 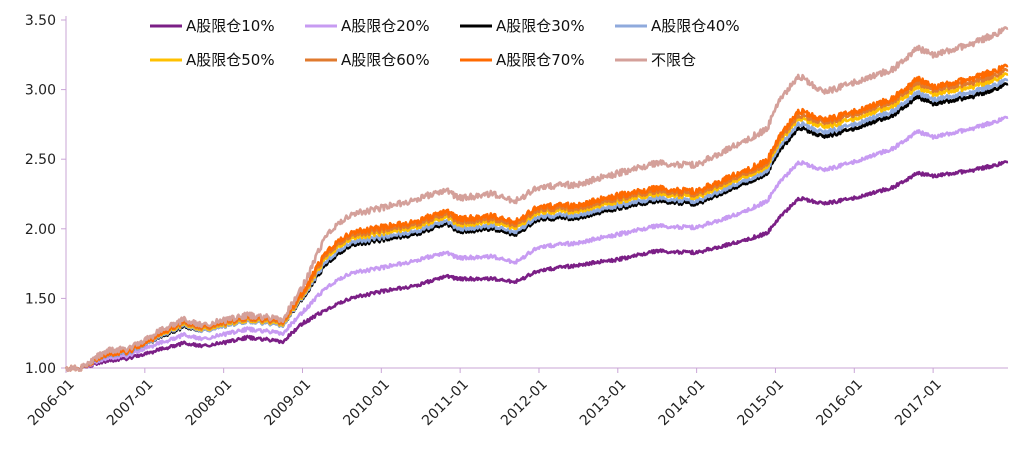 What do you see at coordinates (40, 369) in the screenshot?
I see `y-tick-label: 1.00` at bounding box center [40, 369].